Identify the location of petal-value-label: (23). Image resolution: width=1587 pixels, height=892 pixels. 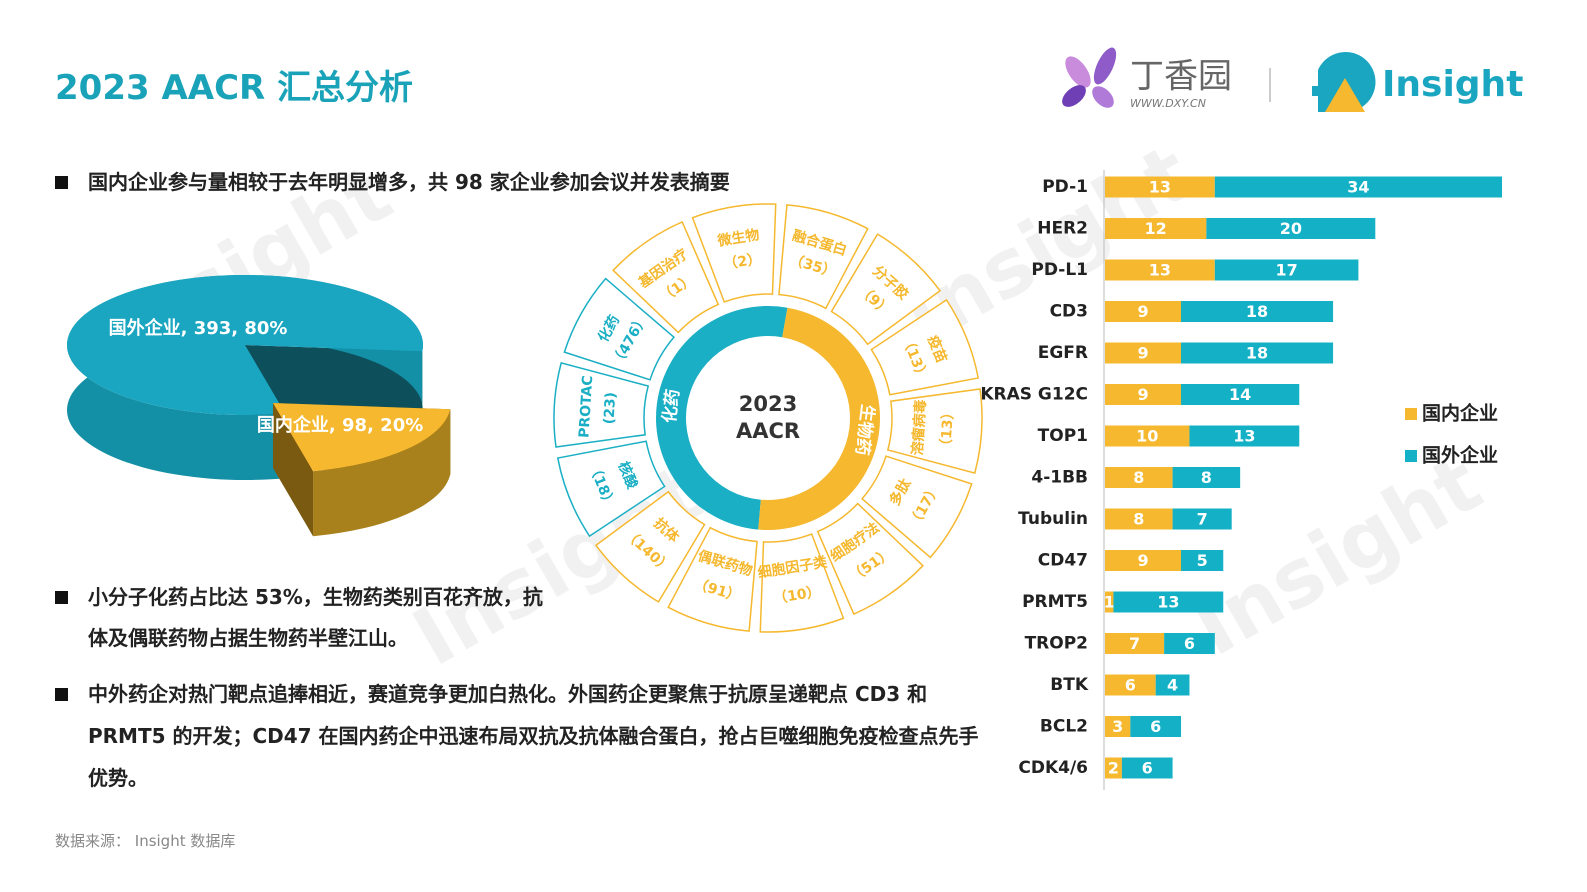
(610, 408).